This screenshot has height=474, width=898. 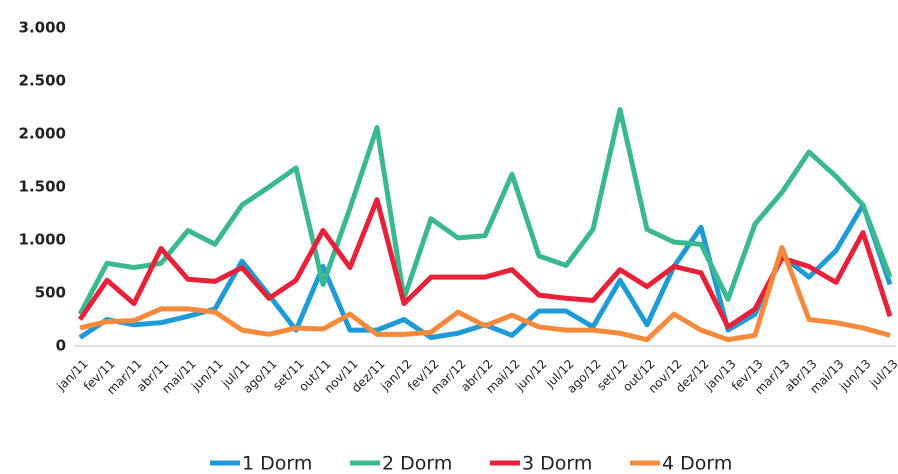 What do you see at coordinates (417, 463) in the screenshot?
I see `legend-label: 2 Dorm` at bounding box center [417, 463].